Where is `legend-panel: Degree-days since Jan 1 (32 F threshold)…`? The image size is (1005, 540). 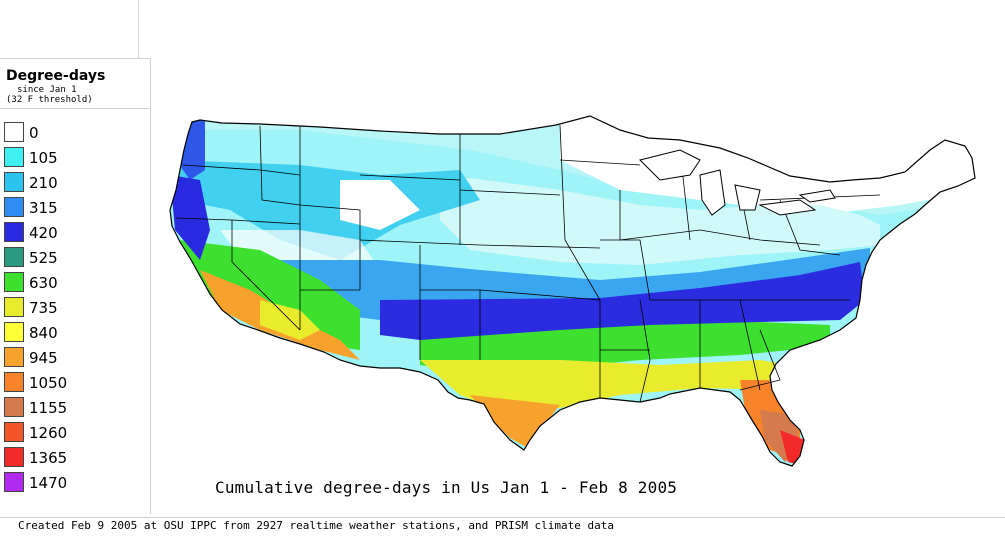 legend-panel: Degree-days since Jan 1 (32 F threshold)… is located at coordinates (75, 286).